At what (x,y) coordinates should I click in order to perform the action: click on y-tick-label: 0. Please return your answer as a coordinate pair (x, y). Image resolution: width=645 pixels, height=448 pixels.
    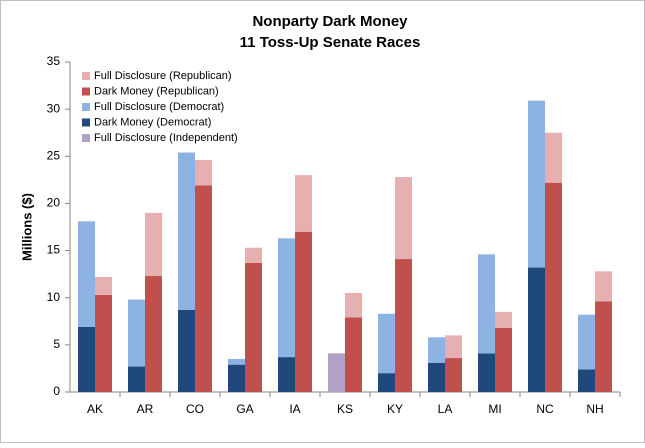
    Looking at the image, I should click on (56, 391).